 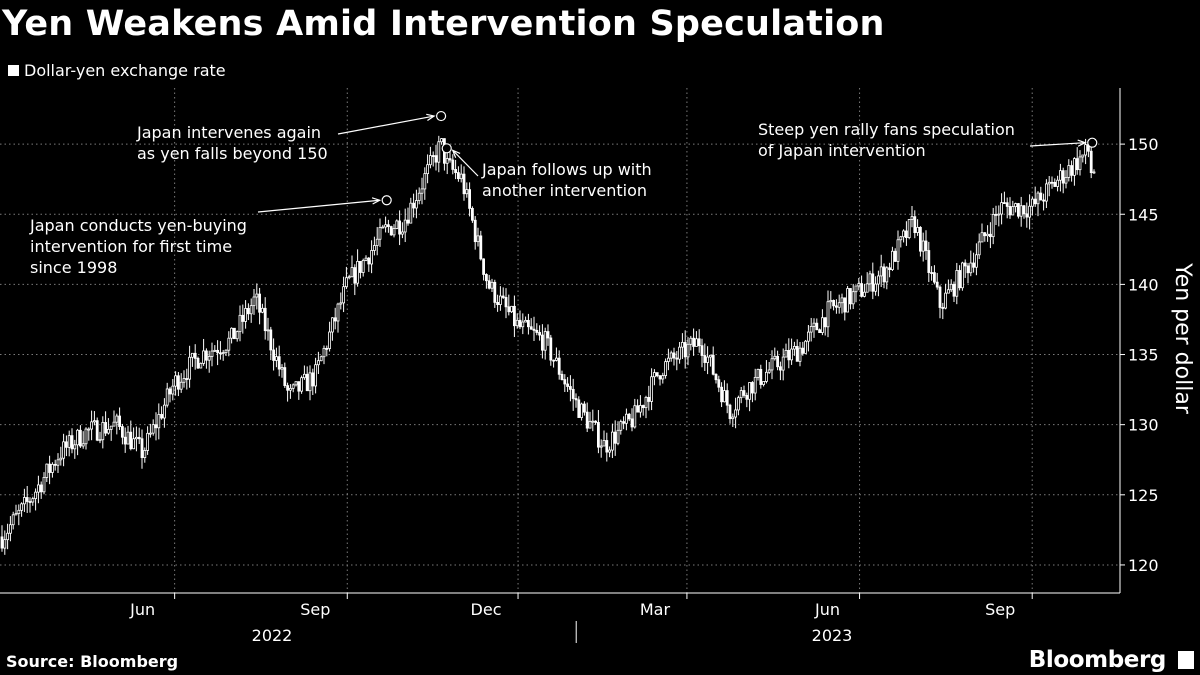 What do you see at coordinates (1186, 660) in the screenshot?
I see `bloomberg-icon` at bounding box center [1186, 660].